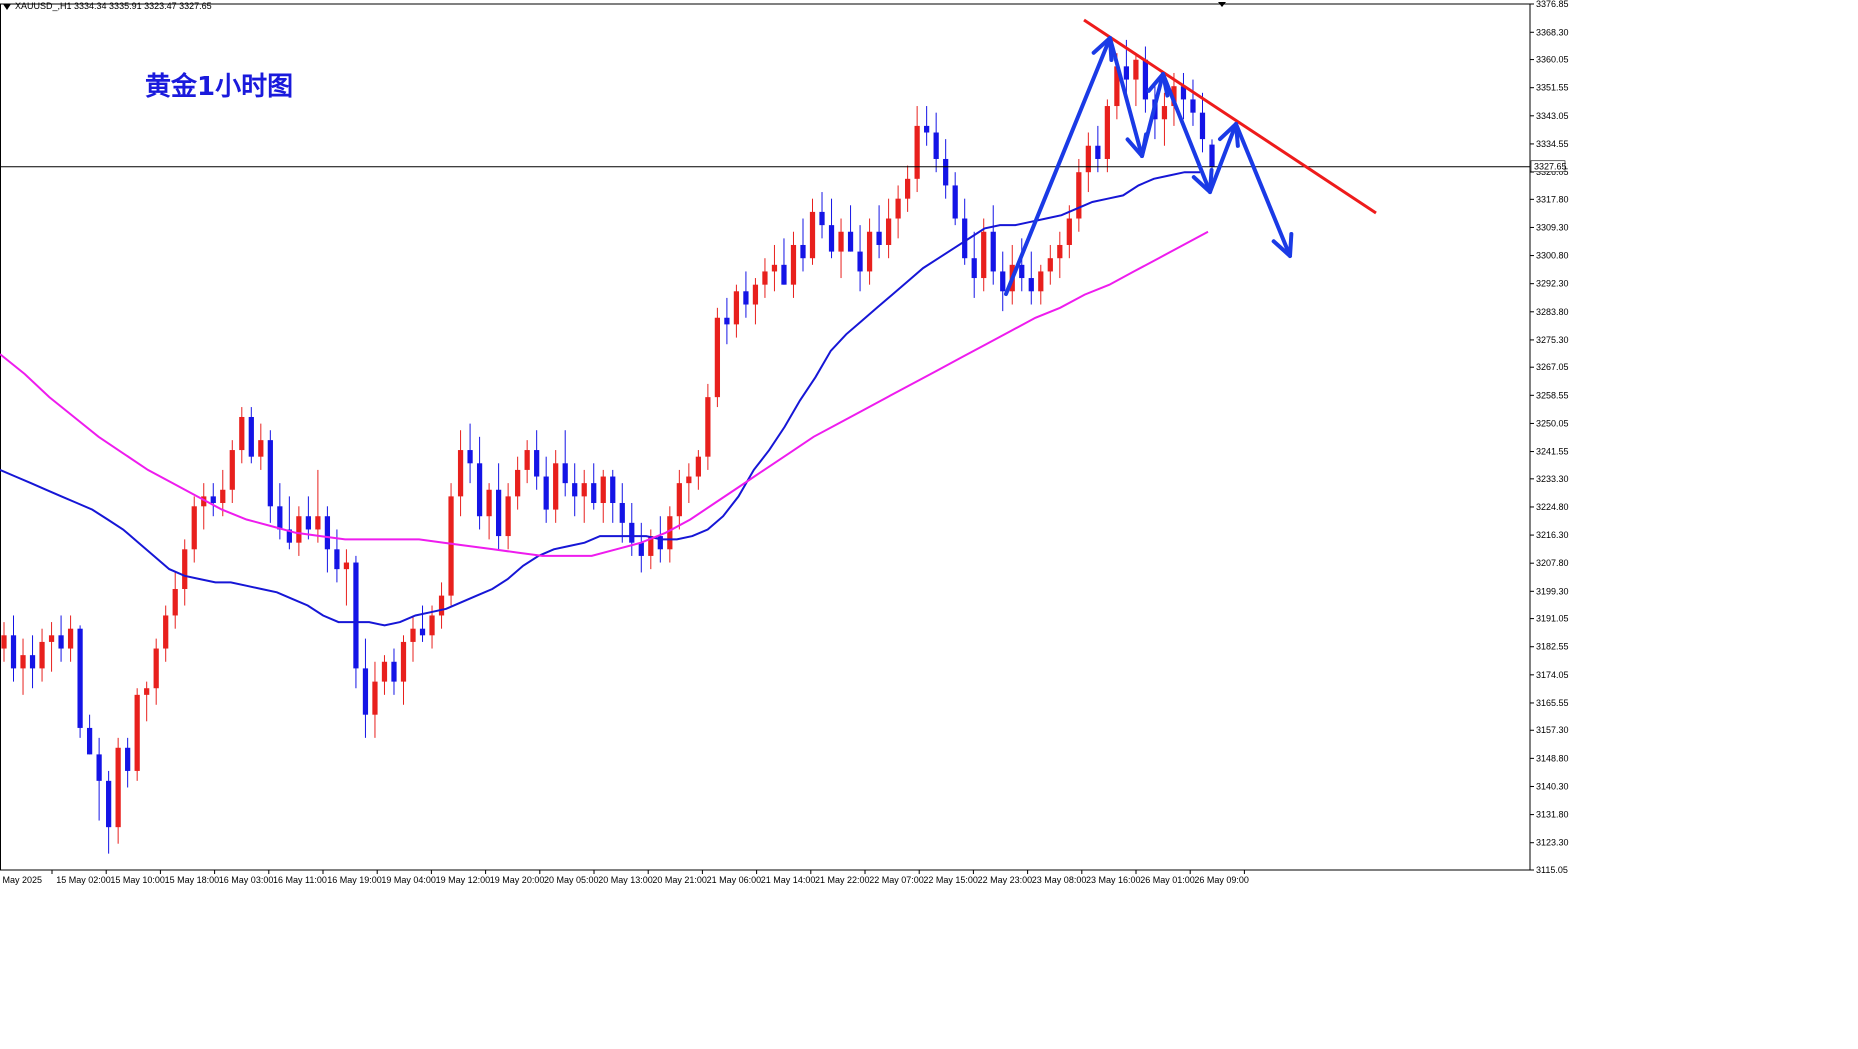 Image resolution: width=1858 pixels, height=1049 pixels. I want to click on x-tick-label: 16 May 03:00, so click(246, 880).